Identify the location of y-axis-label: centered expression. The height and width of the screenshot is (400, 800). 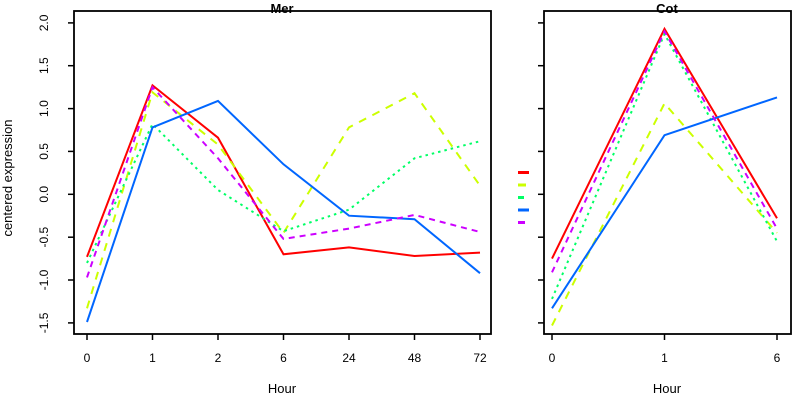
(7, 178).